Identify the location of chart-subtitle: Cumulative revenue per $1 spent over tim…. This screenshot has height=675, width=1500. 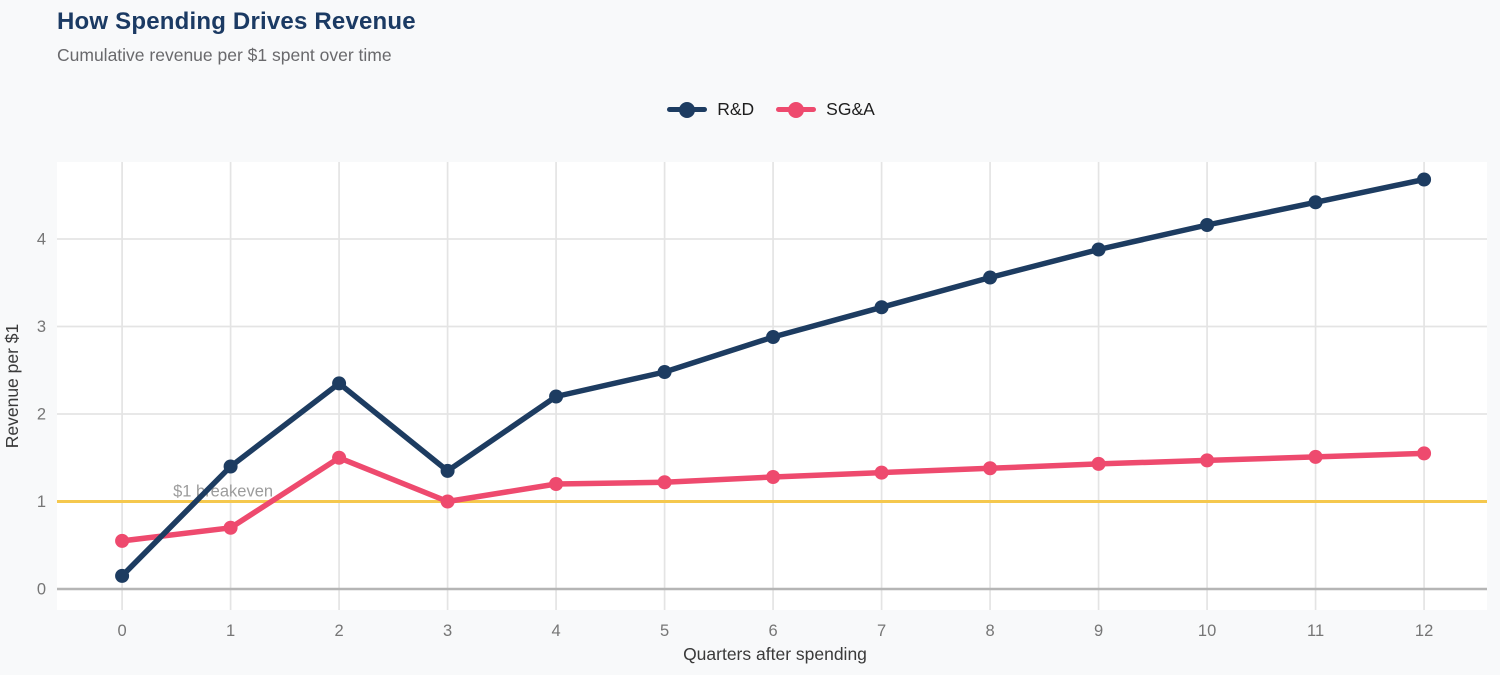
(224, 55).